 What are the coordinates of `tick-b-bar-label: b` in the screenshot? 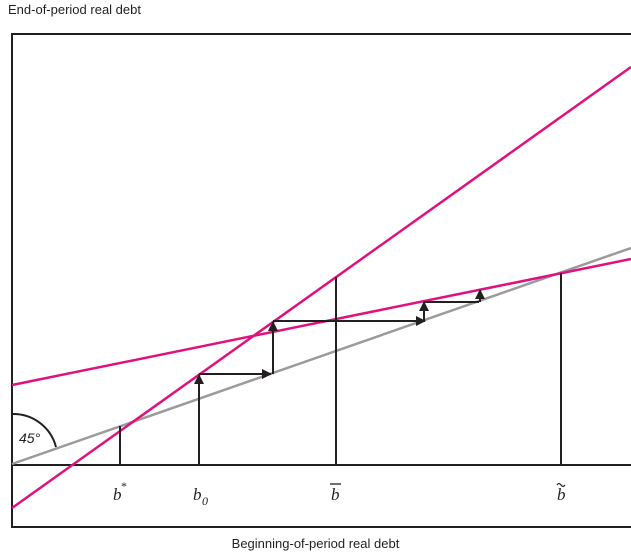 It's located at (335, 494).